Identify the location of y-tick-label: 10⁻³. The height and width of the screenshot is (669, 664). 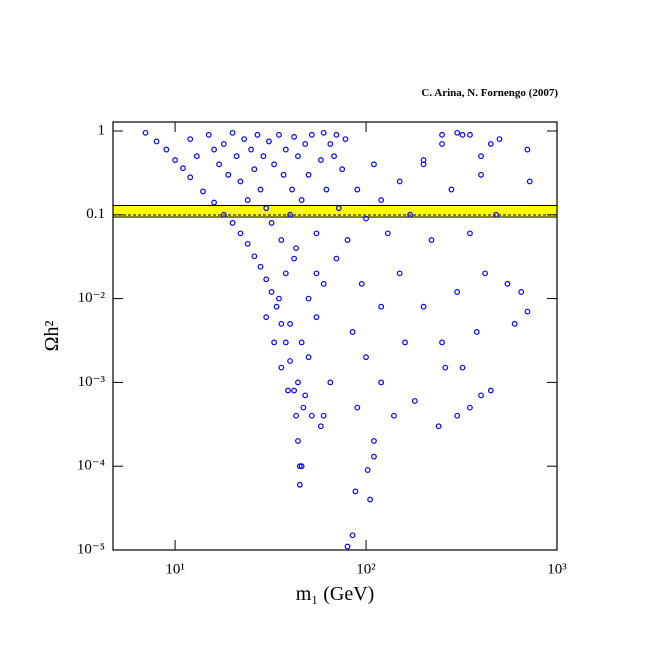
(92, 382).